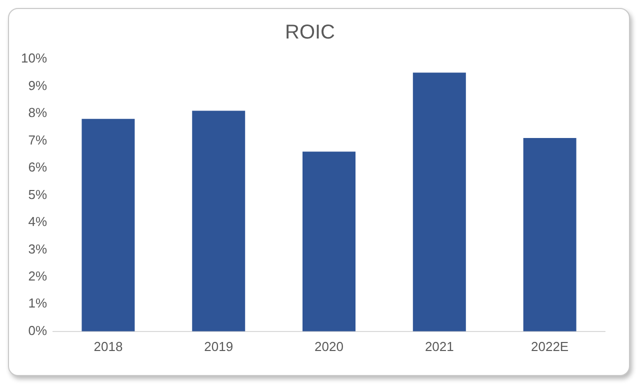 The height and width of the screenshot is (384, 640). What do you see at coordinates (38, 112) in the screenshot?
I see `y-tick-label: 8%` at bounding box center [38, 112].